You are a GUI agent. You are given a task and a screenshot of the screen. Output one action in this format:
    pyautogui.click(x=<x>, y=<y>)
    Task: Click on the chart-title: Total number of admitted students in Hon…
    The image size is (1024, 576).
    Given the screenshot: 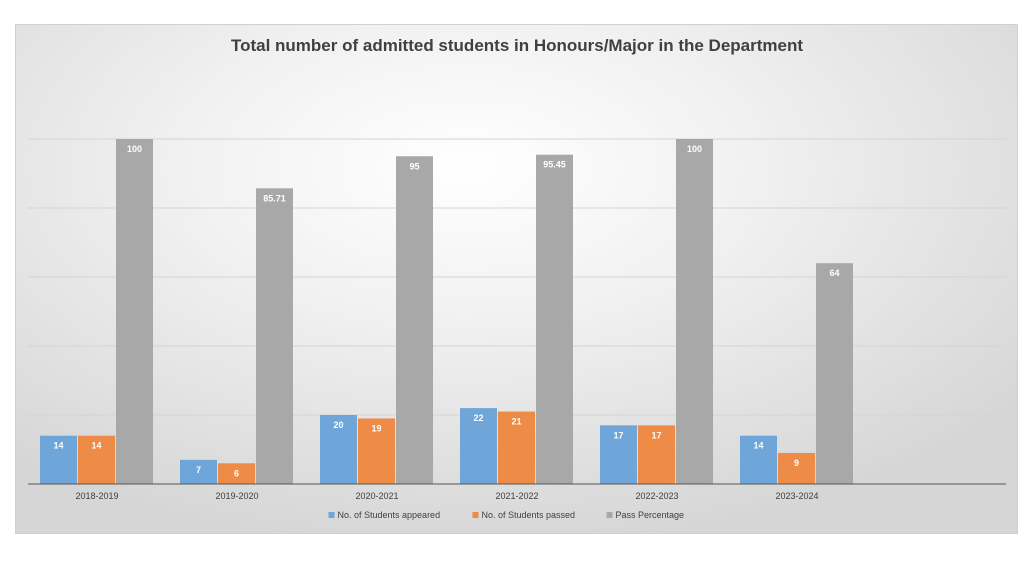 What is the action you would take?
    pyautogui.click(x=517, y=45)
    